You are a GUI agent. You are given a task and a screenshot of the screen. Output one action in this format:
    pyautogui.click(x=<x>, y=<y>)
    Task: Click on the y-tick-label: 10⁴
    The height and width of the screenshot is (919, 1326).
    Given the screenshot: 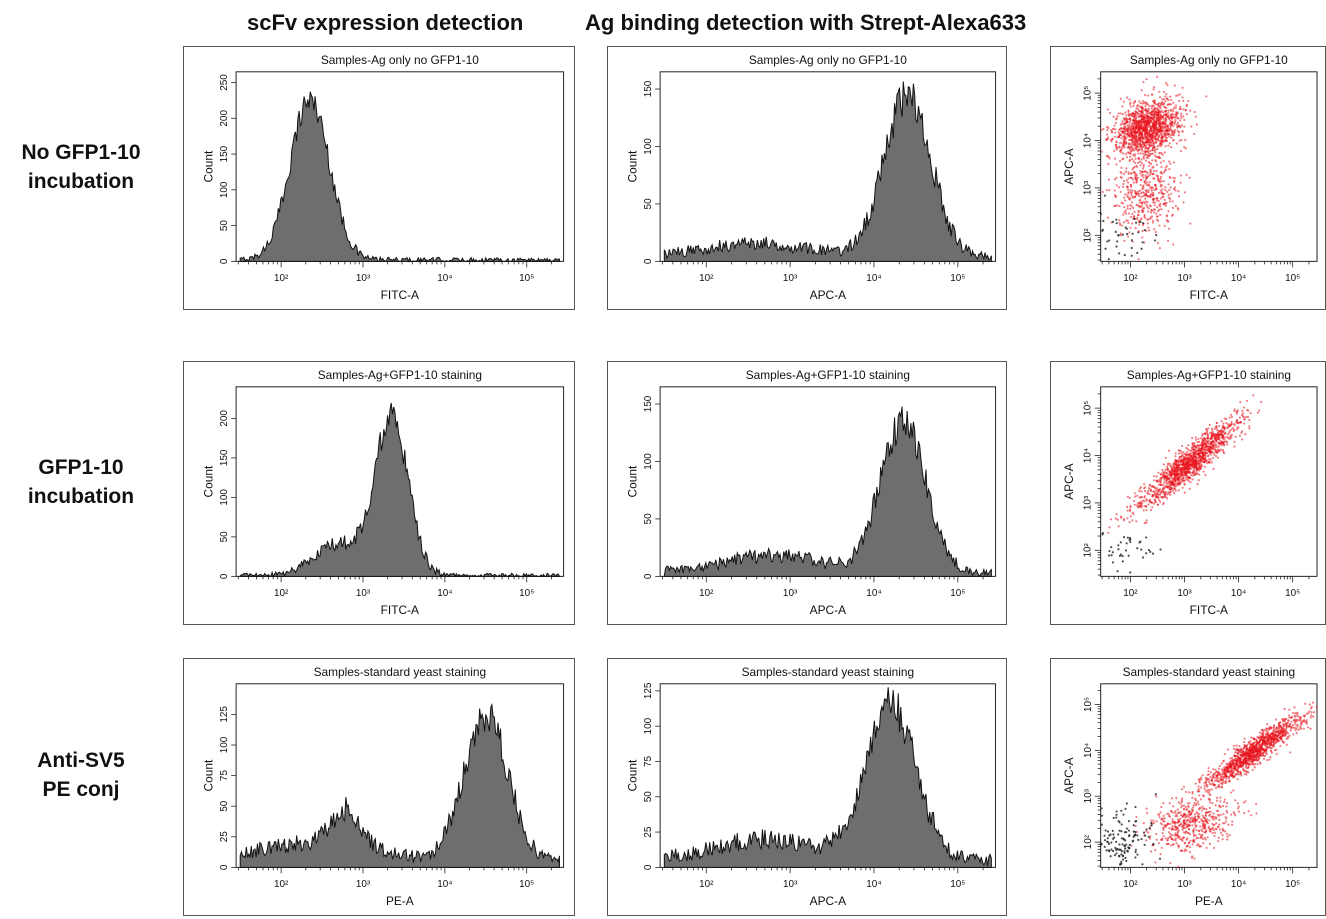 What is the action you would take?
    pyautogui.click(x=1088, y=750)
    